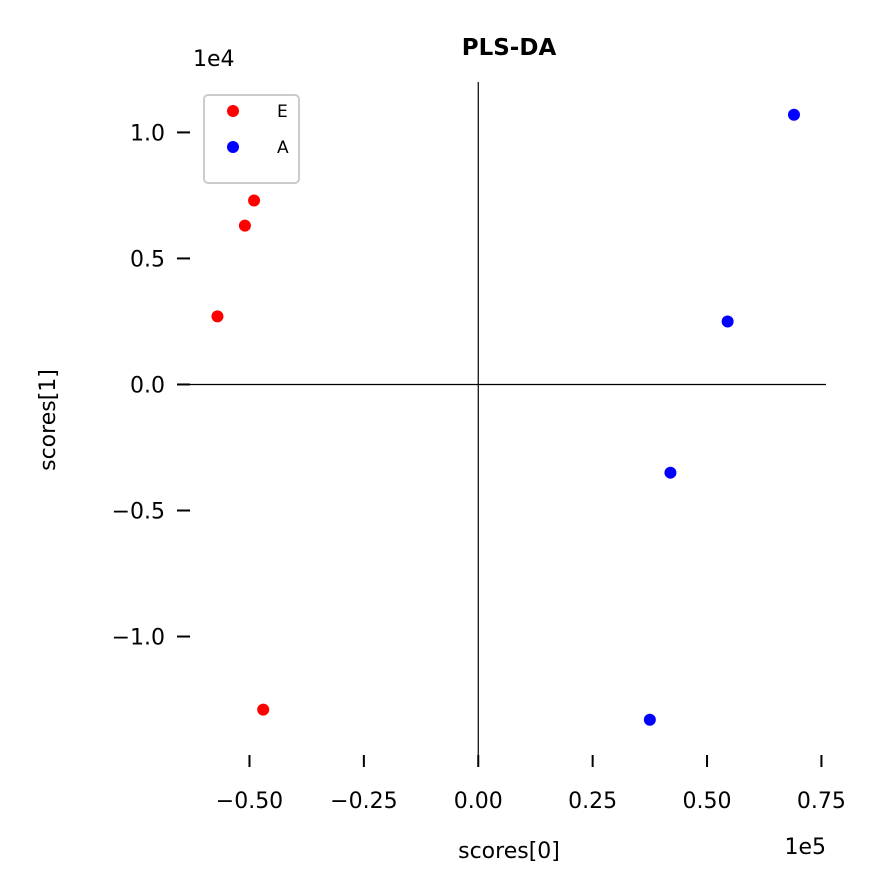 The height and width of the screenshot is (896, 891). What do you see at coordinates (478, 801) in the screenshot?
I see `x-tick-label: 0.00` at bounding box center [478, 801].